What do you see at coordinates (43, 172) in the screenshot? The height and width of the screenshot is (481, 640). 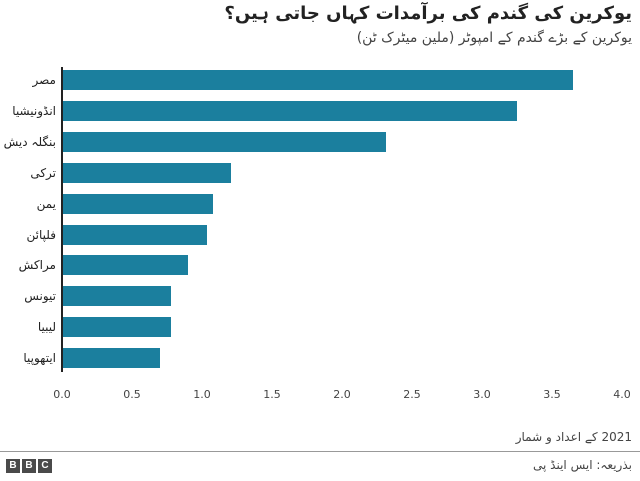 I see `category-label: ترکی` at bounding box center [43, 172].